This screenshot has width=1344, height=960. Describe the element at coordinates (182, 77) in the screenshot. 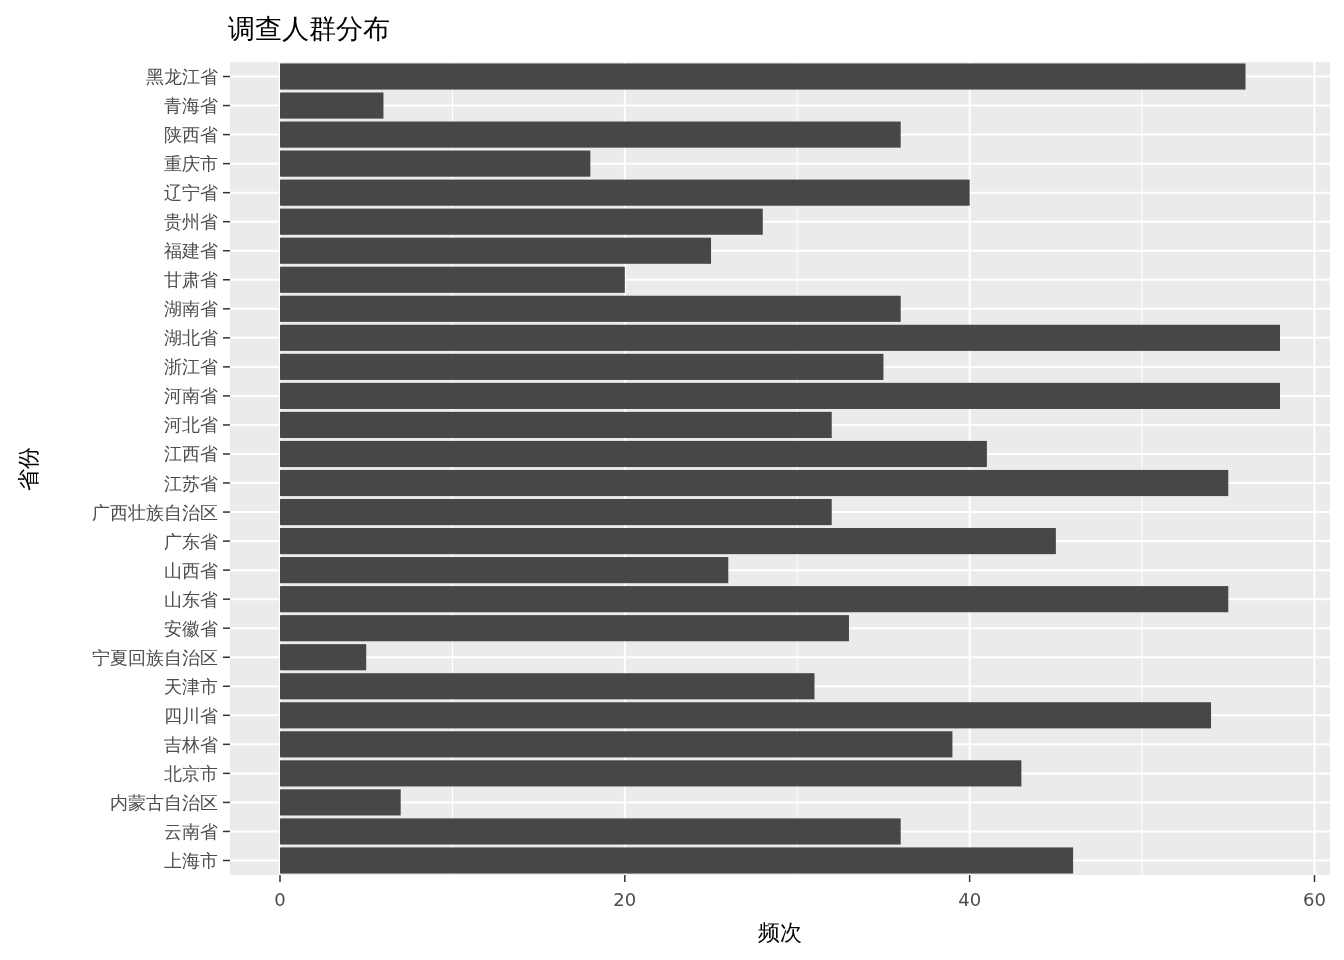

I see `y-tick-label: 黑龙江省` at that location.